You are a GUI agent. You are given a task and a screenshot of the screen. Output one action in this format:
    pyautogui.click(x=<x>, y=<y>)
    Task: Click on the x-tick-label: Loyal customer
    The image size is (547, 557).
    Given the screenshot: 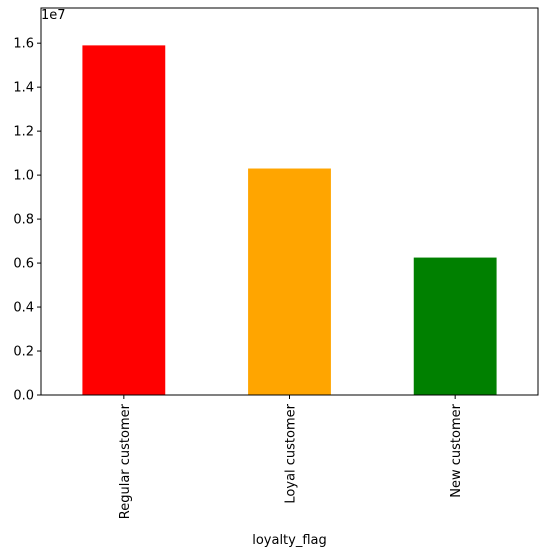 What is the action you would take?
    pyautogui.click(x=291, y=453)
    